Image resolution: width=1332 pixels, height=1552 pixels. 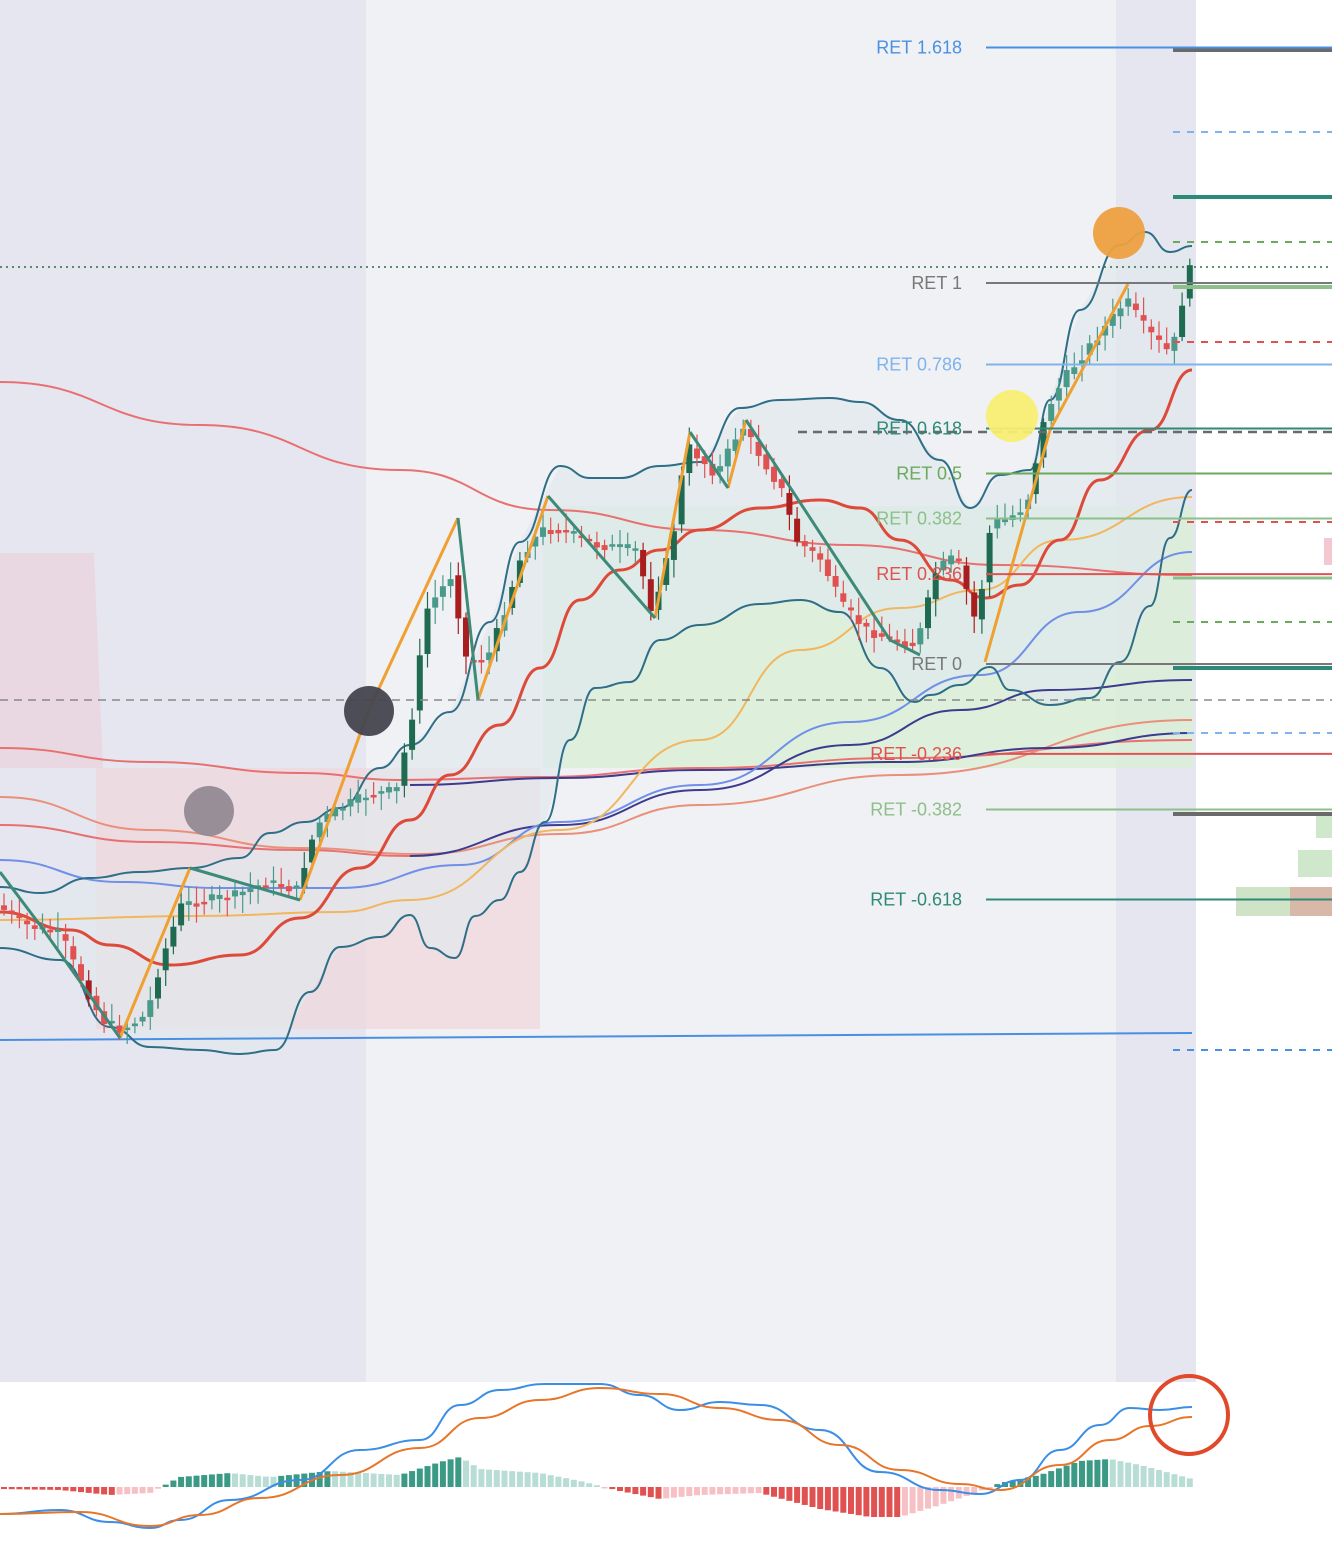 What do you see at coordinates (1101, 899) in the screenshot?
I see `fib-level: RET -0.618` at bounding box center [1101, 899].